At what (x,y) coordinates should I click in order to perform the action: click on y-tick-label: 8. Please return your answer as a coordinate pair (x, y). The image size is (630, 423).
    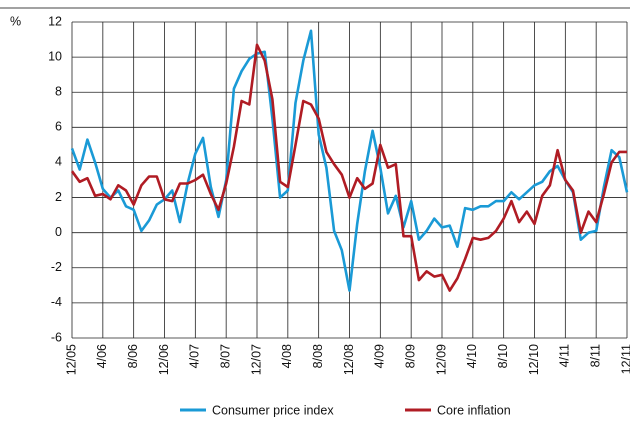
    Looking at the image, I should click on (58, 92).